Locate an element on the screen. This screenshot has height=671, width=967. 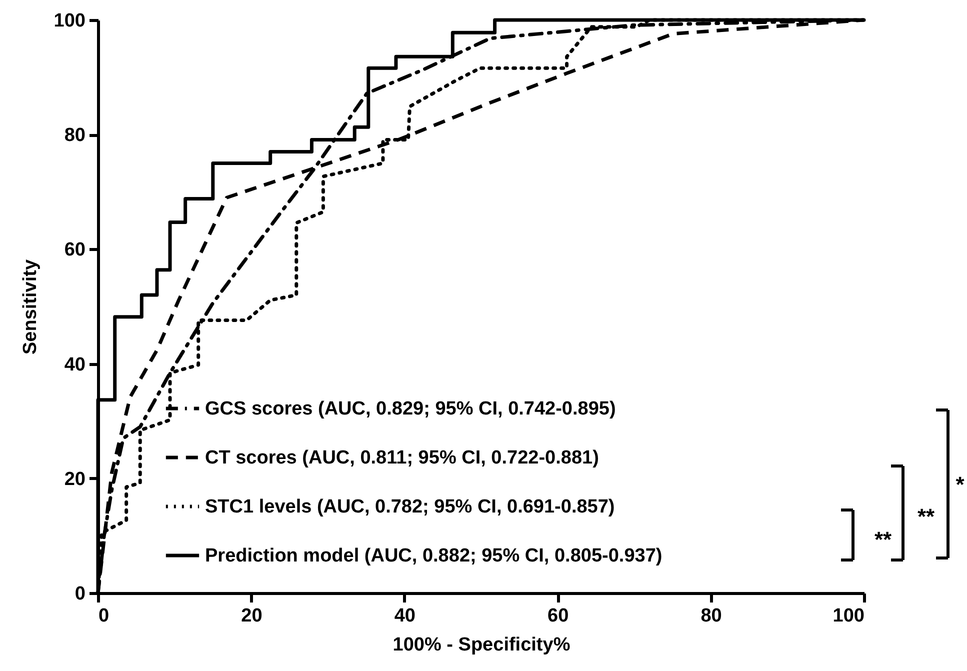
x-tick-label: 40 is located at coordinates (405, 616).